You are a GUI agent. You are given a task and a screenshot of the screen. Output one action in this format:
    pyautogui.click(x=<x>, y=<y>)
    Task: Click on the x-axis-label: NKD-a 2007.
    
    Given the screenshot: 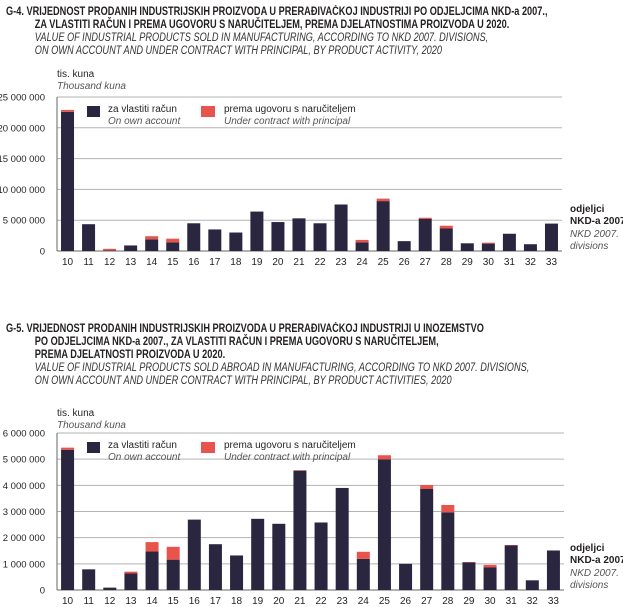 What is the action you would take?
    pyautogui.click(x=596, y=221)
    